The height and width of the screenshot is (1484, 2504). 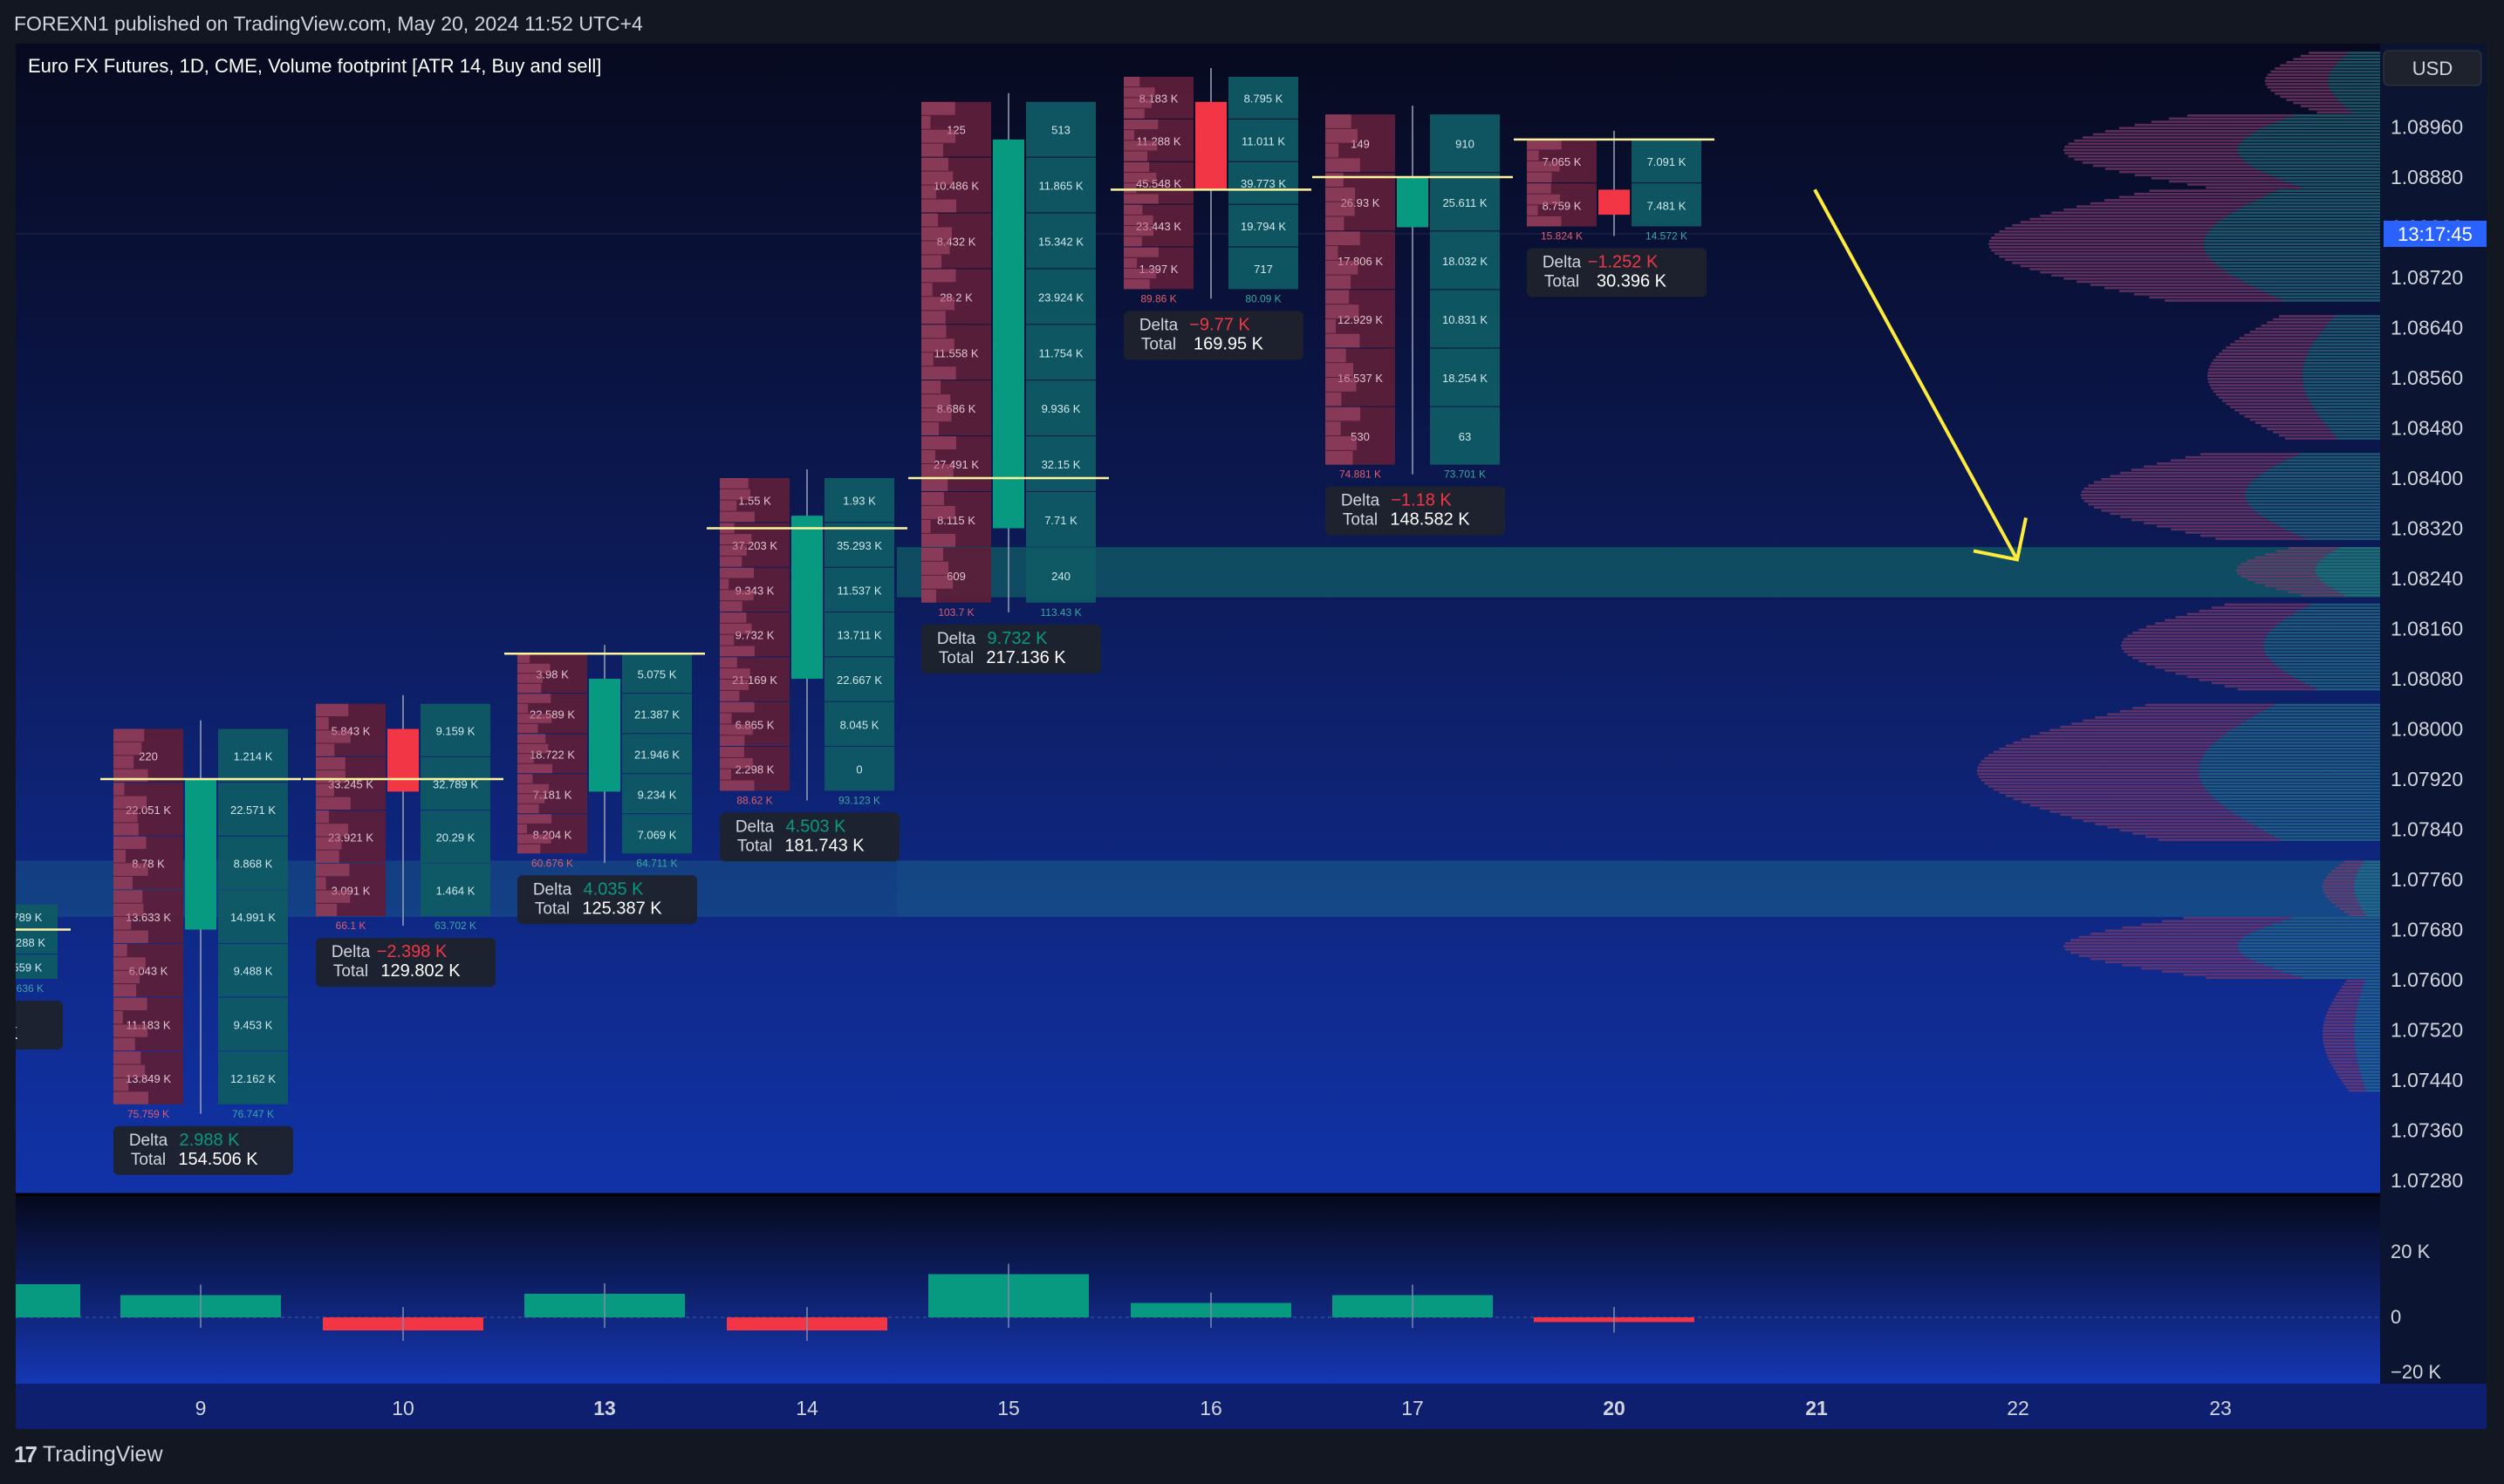 I want to click on ask-total: 73.701 K, so click(x=1465, y=474).